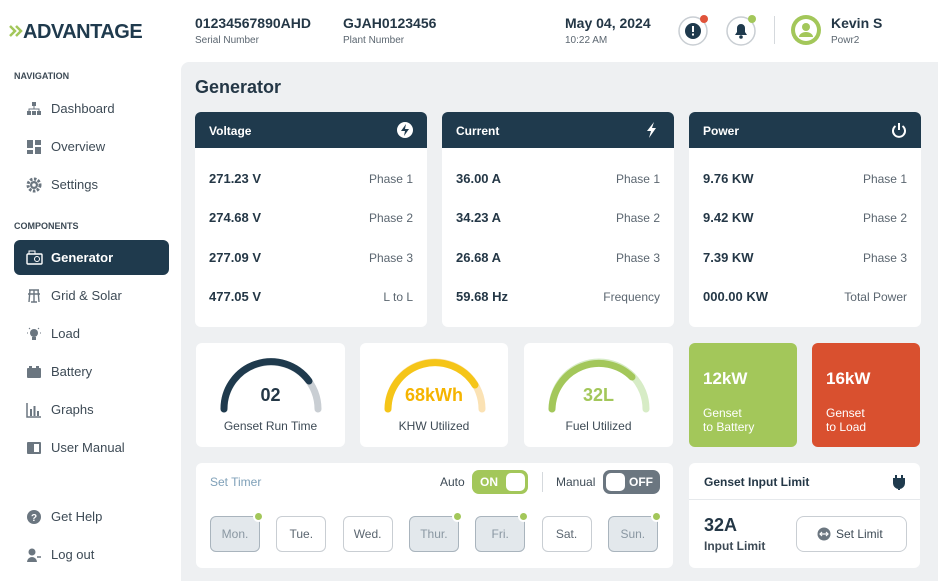 This screenshot has height=581, width=938. What do you see at coordinates (73, 554) in the screenshot?
I see `nav-label: Log out` at bounding box center [73, 554].